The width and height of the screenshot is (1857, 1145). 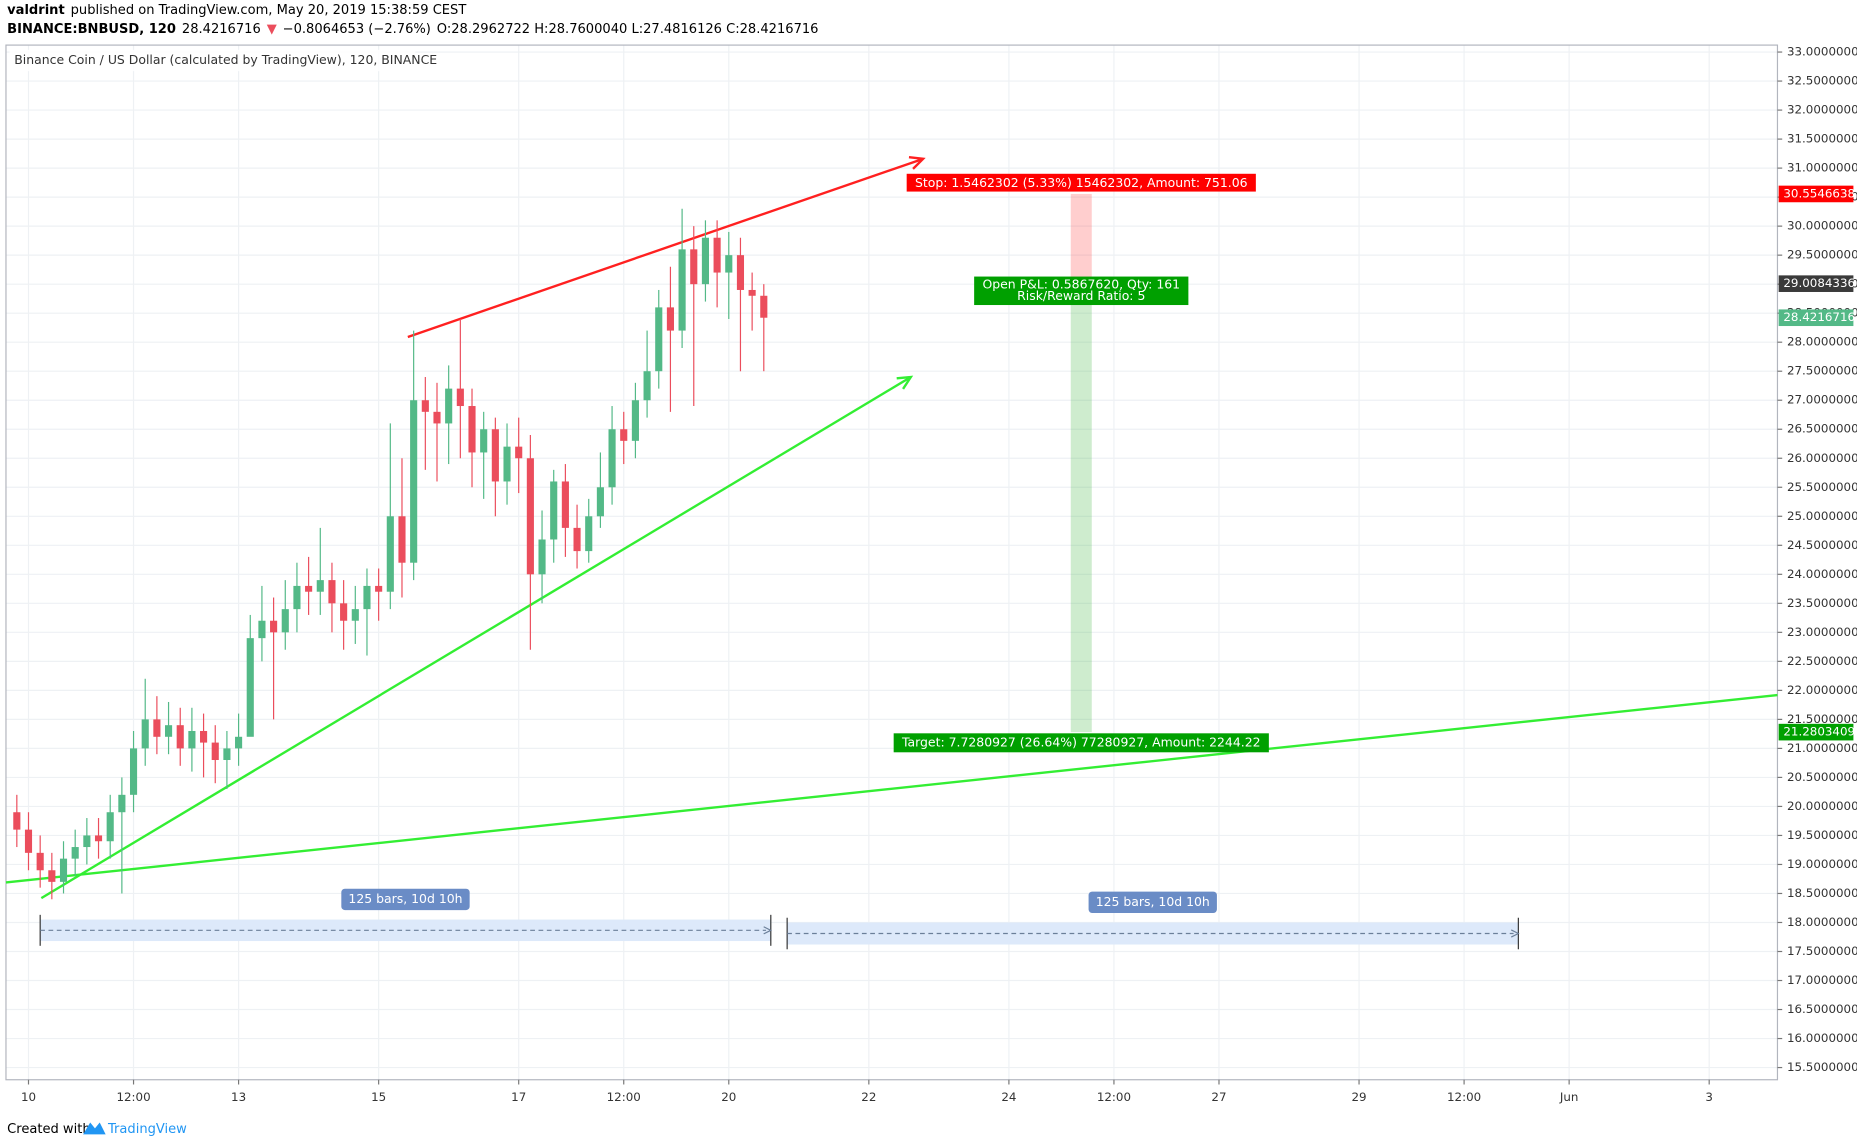 I want to click on x-tick-label: 27, so click(x=1218, y=1097).